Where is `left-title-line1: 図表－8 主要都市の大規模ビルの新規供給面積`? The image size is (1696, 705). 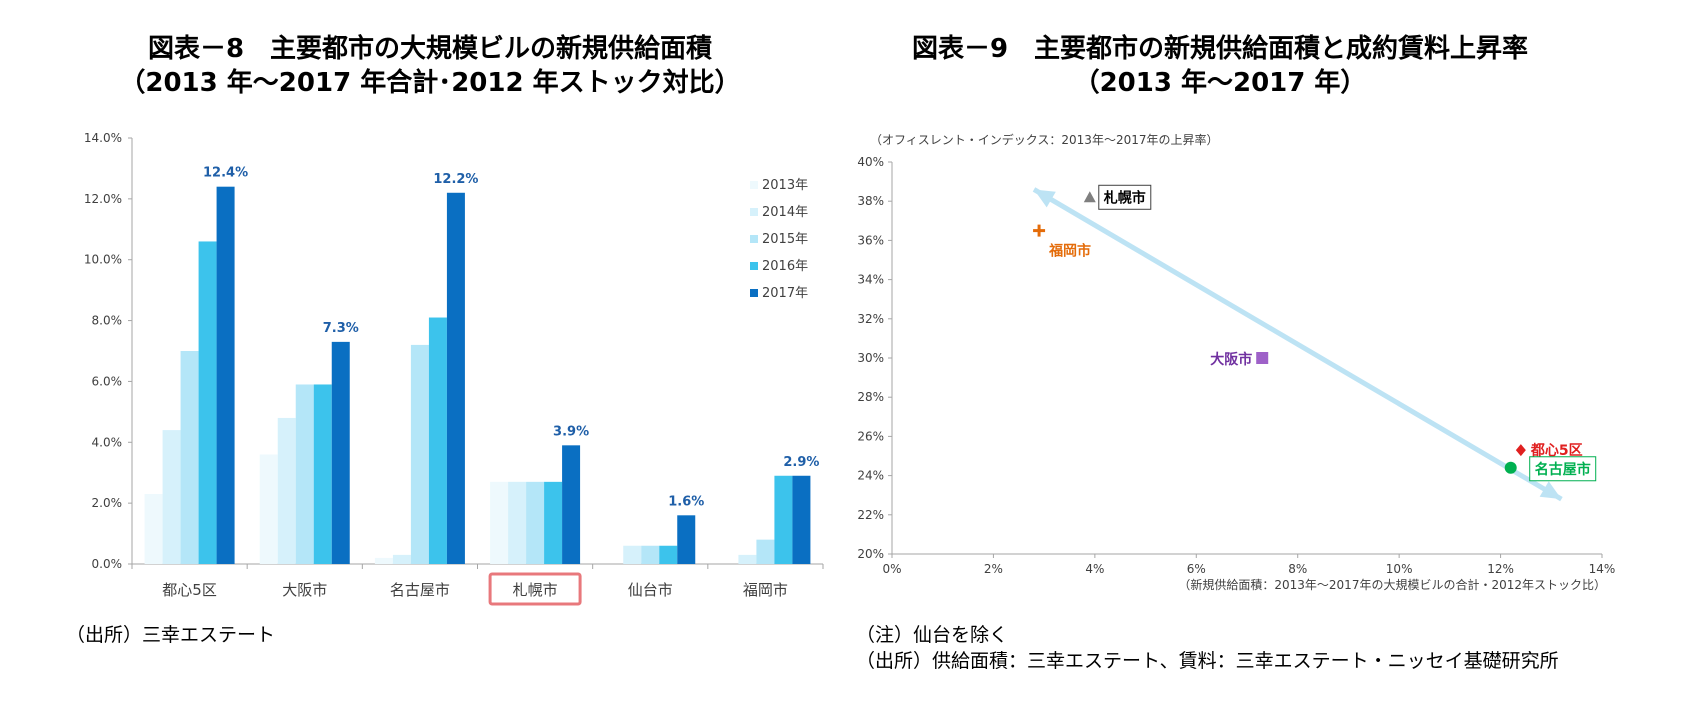
left-title-line1: 図表－8 主要都市の大規模ビルの新規供給面積 is located at coordinates (430, 49).